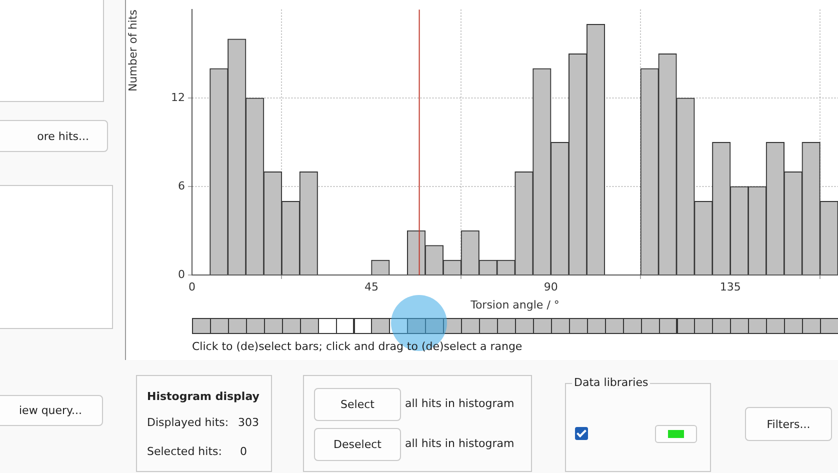  What do you see at coordinates (181, 274) in the screenshot?
I see `y-tick-label: 0` at bounding box center [181, 274].